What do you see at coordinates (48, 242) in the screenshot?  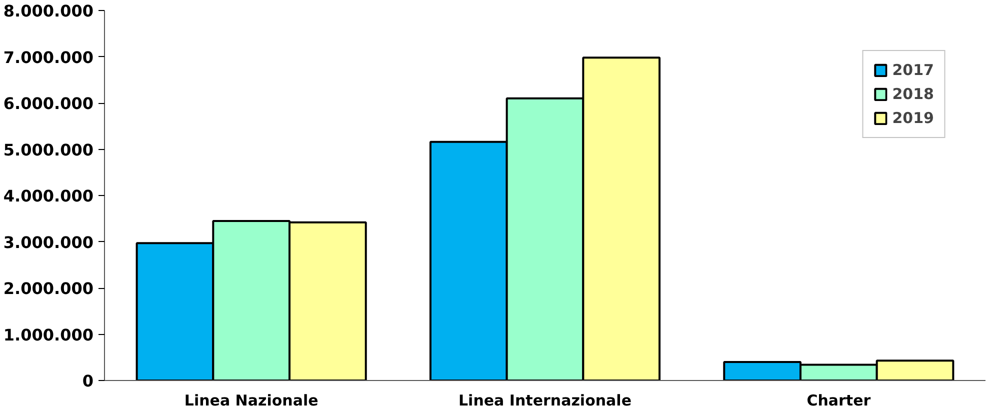 I see `y-tick-label: 3.000.000` at bounding box center [48, 242].